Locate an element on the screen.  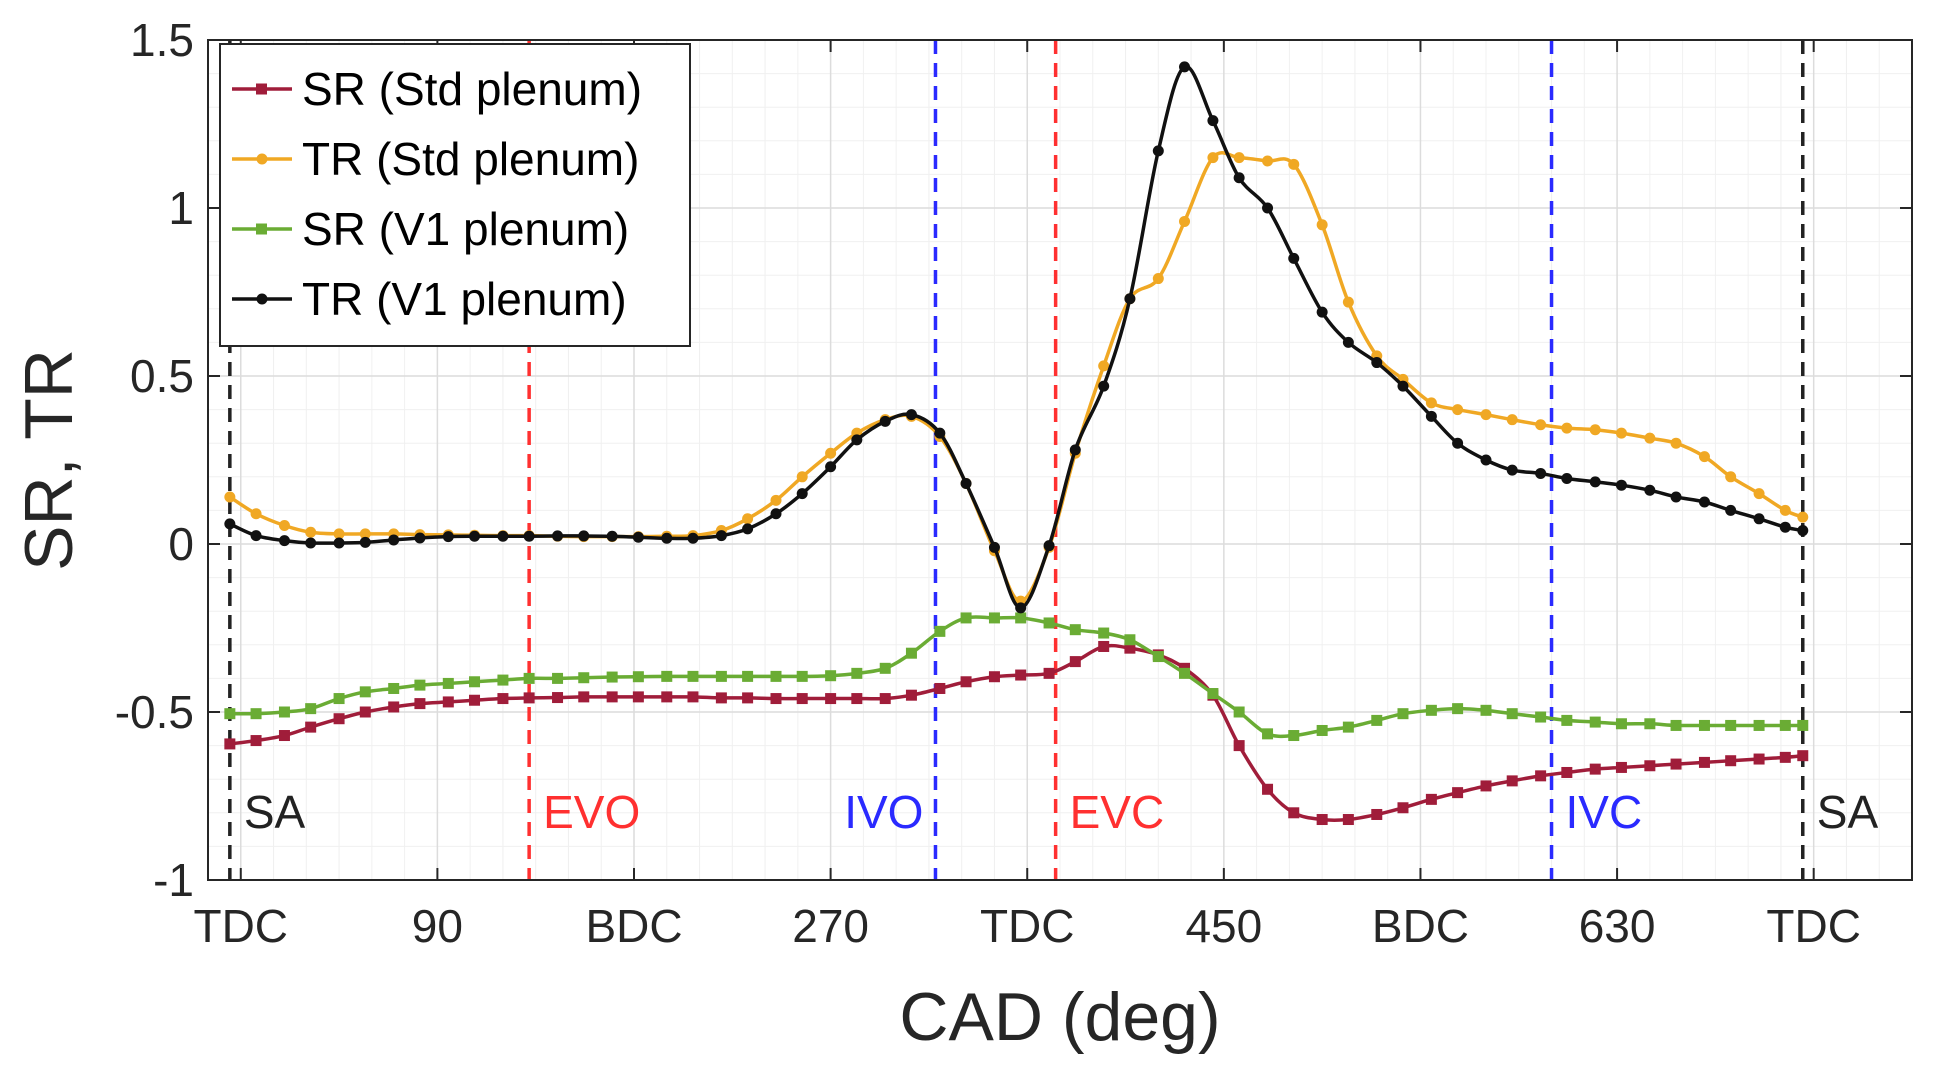
event-label: SA is located at coordinates (275, 812).